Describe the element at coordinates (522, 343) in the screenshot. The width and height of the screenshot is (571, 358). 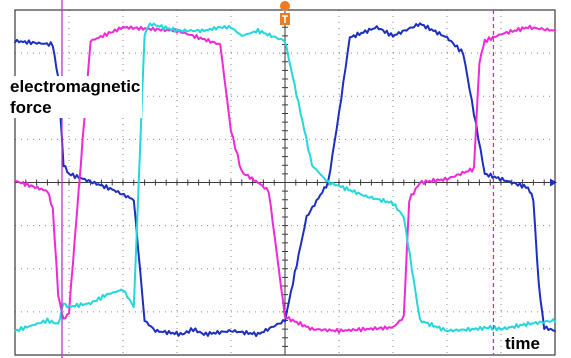
I see `x-axis-label: time` at that location.